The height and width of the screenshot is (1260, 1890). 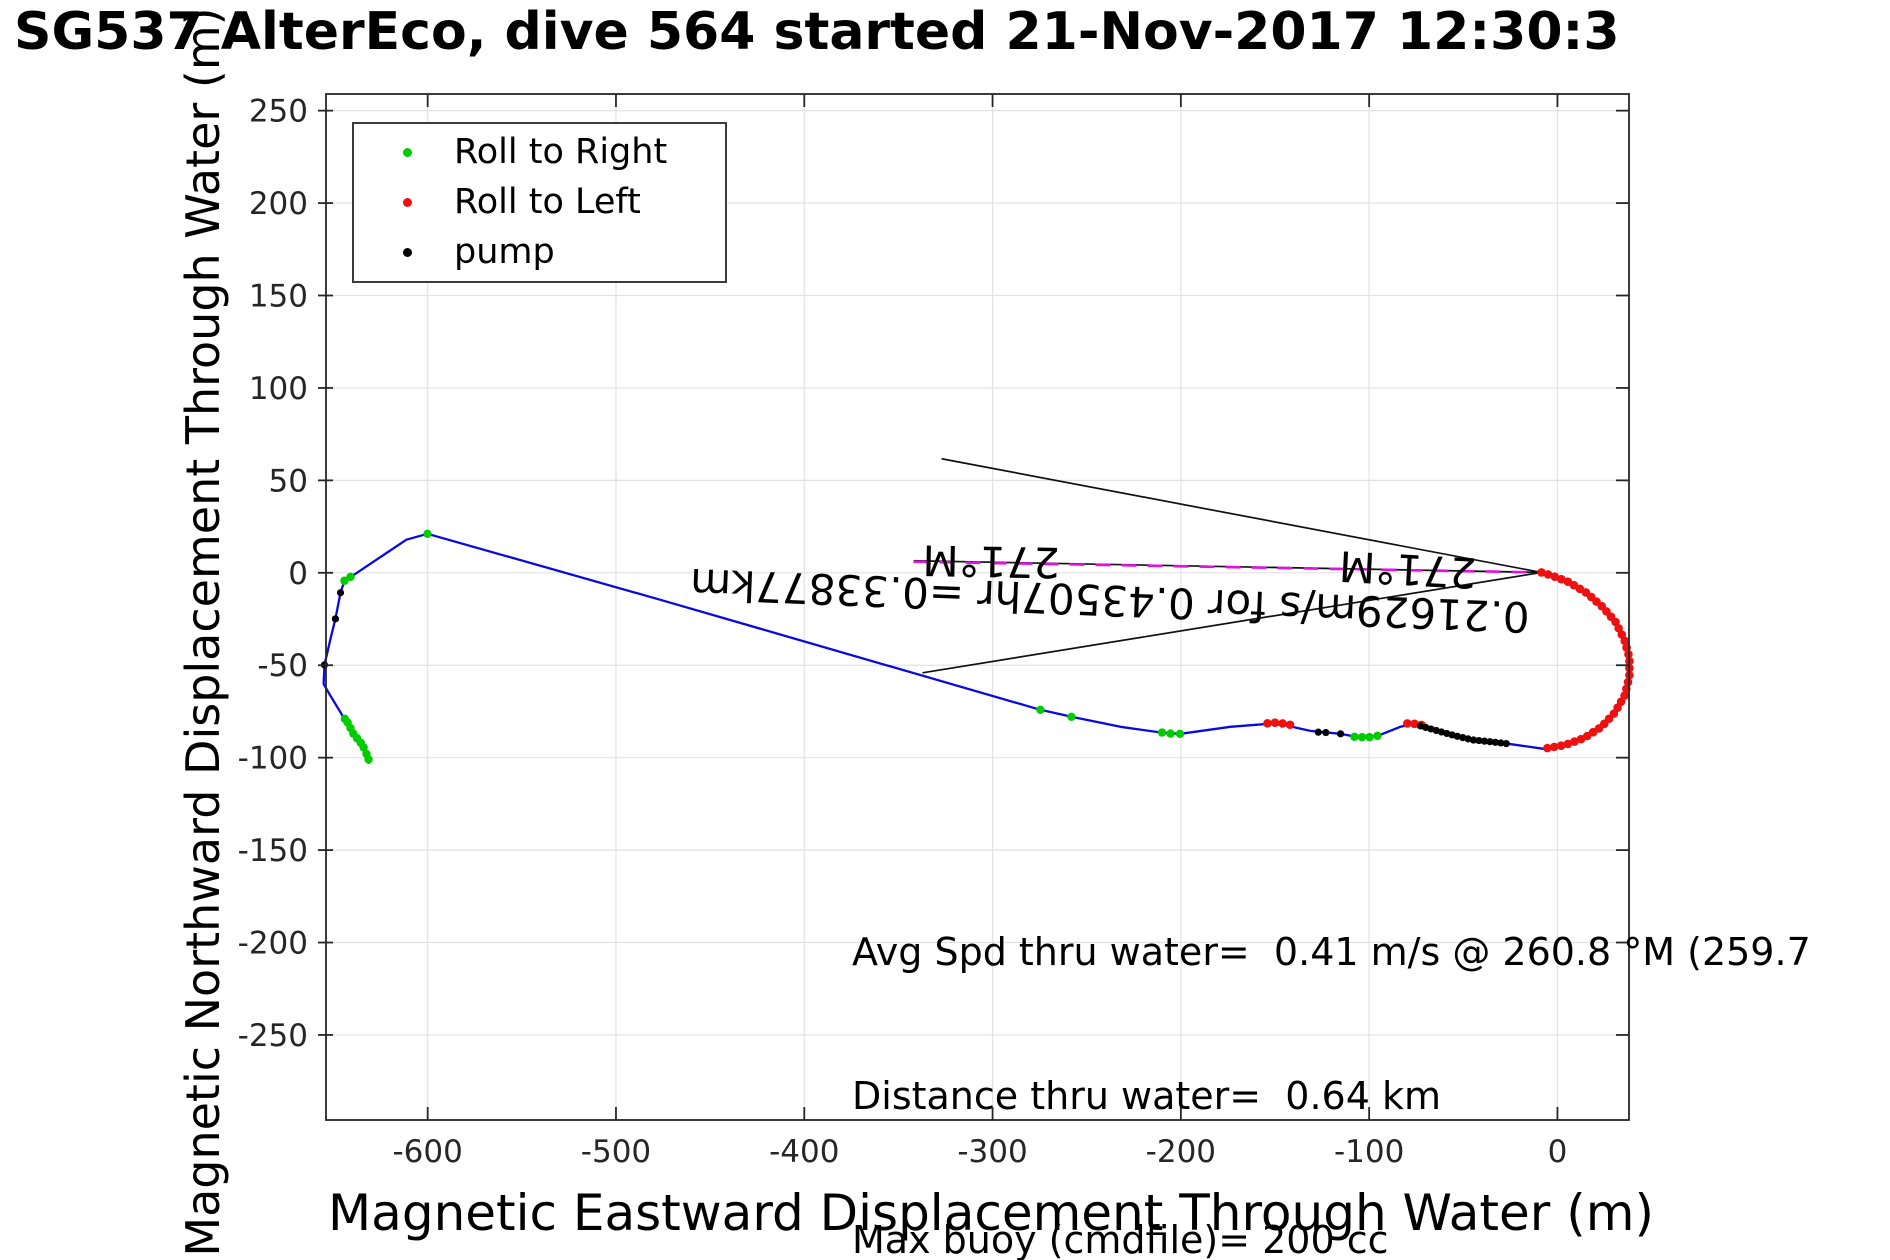 I want to click on roll-left-marker-icon, so click(x=407, y=202).